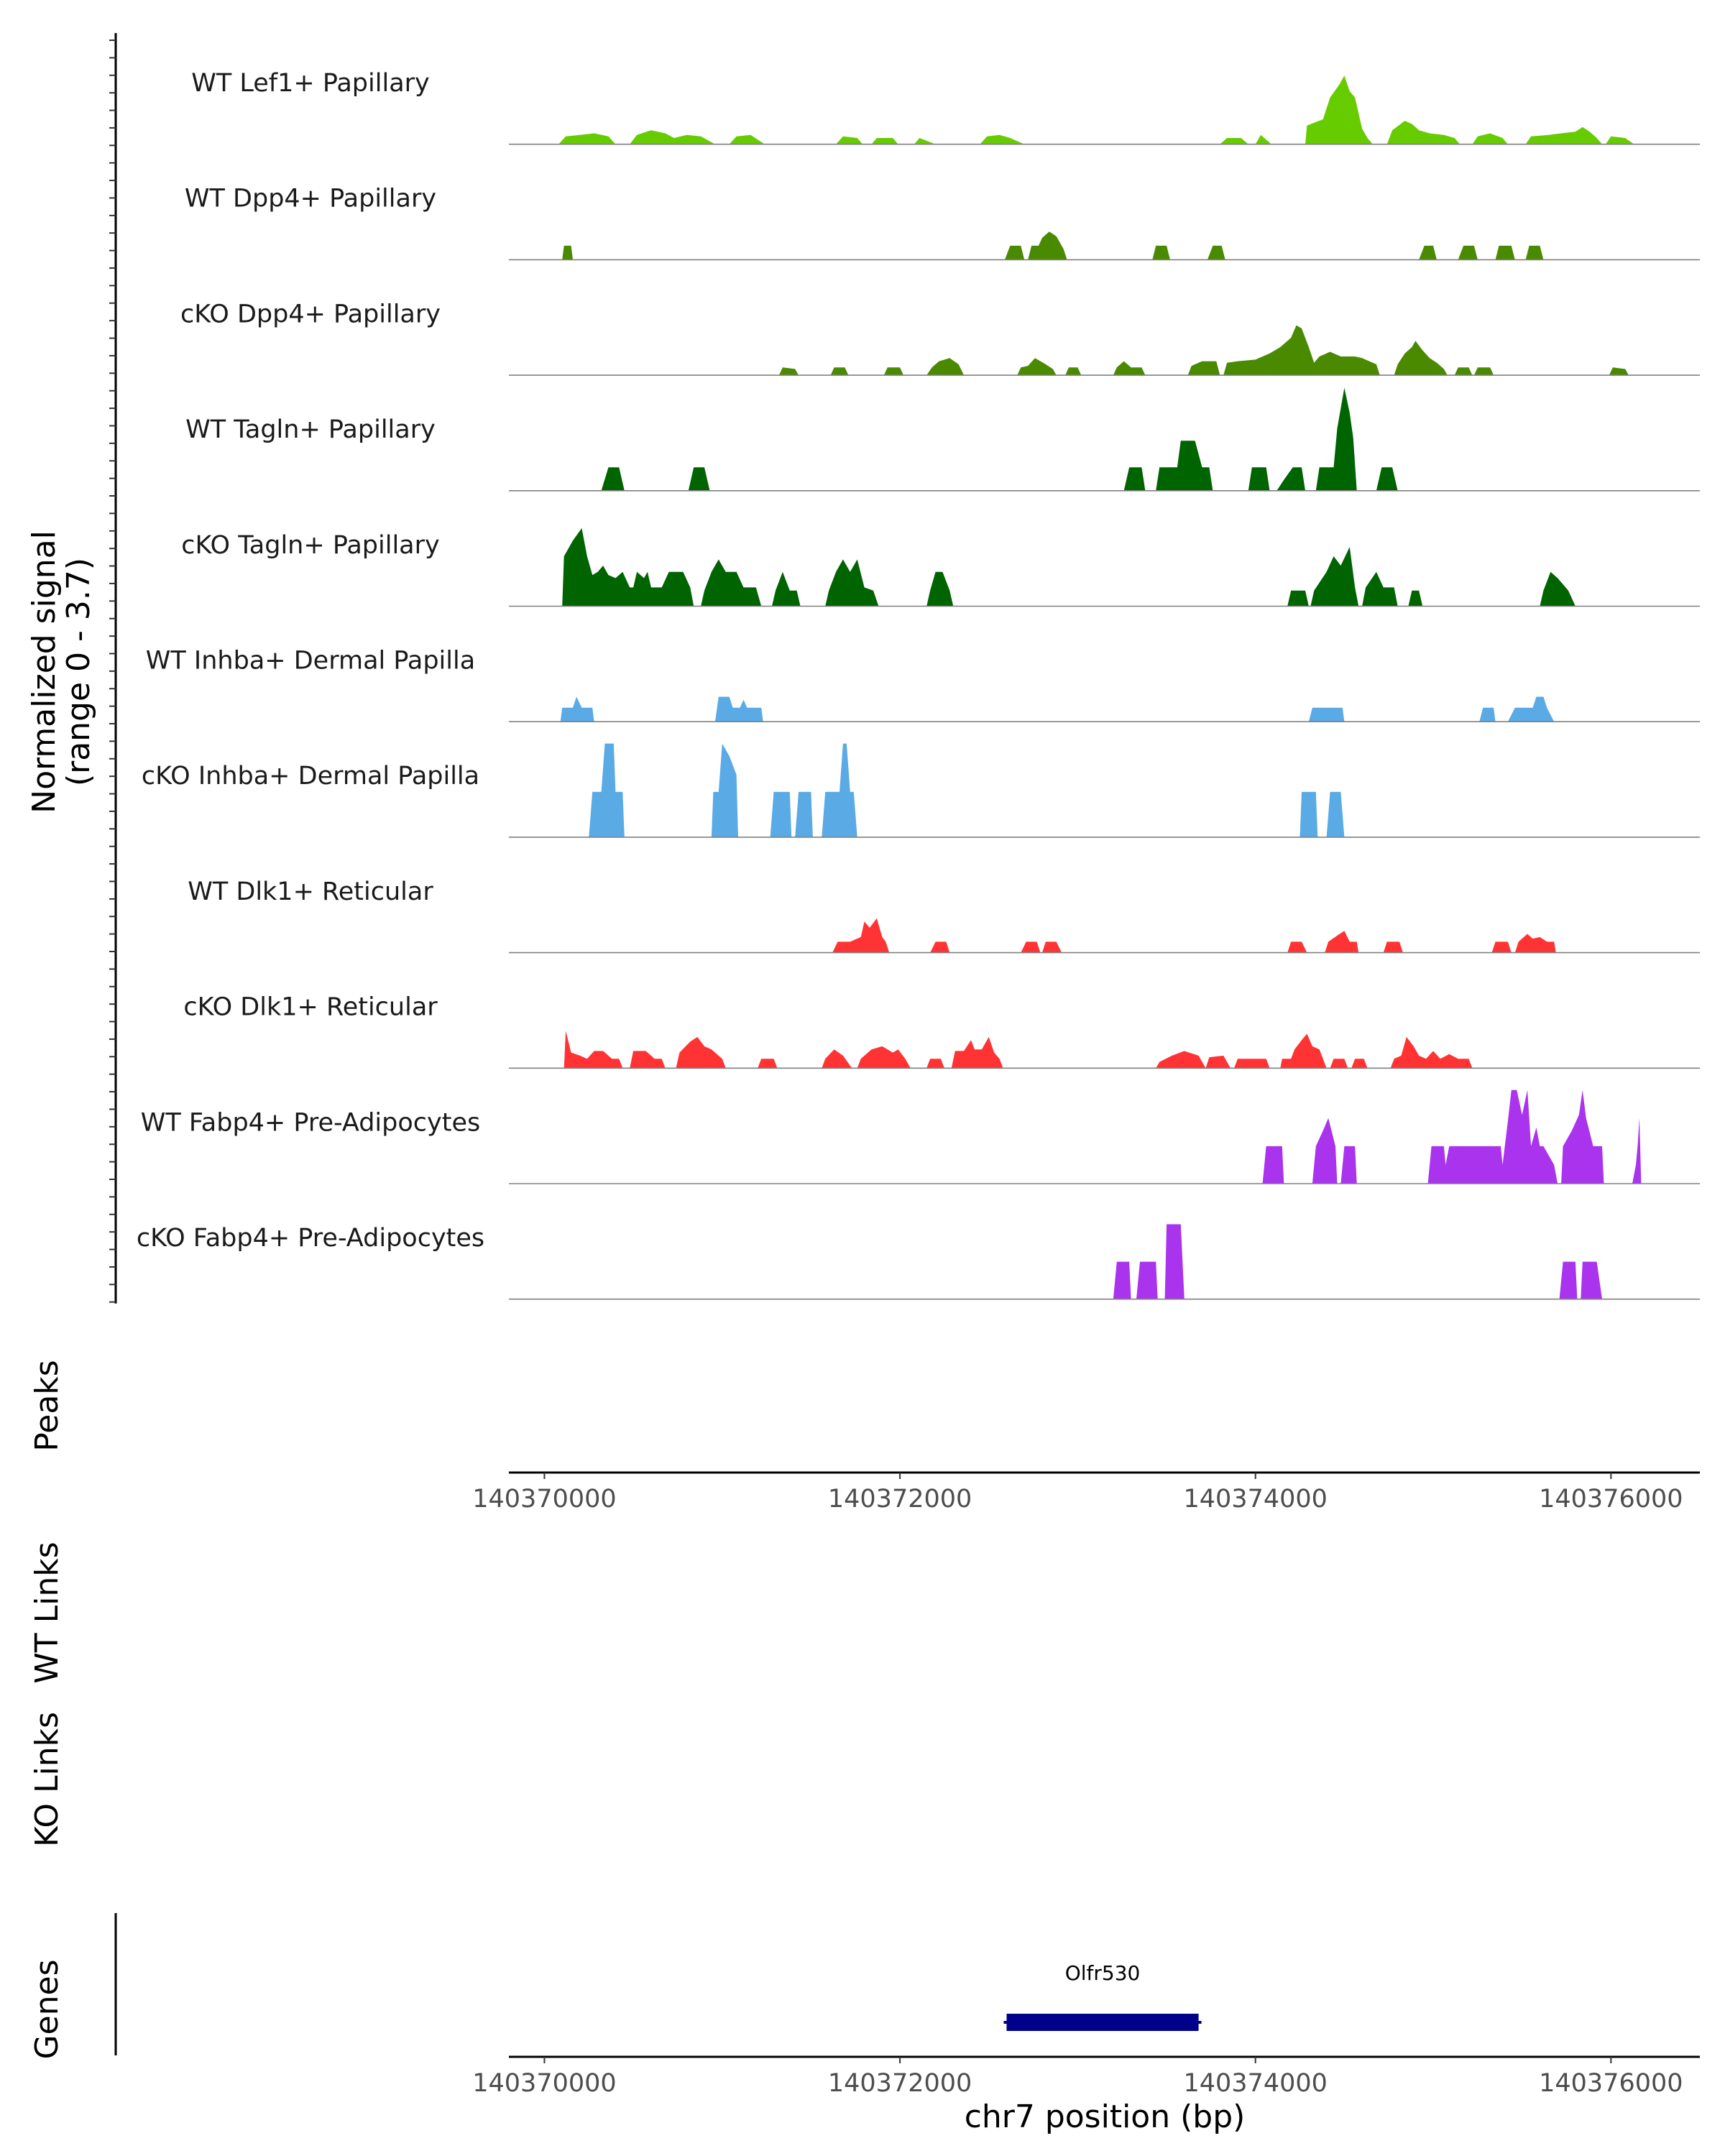  I want to click on track-cko-fabp4-pre-adipocytes: cKO Fabp4+ Pre-Adipocytes, so click(918, 1262).